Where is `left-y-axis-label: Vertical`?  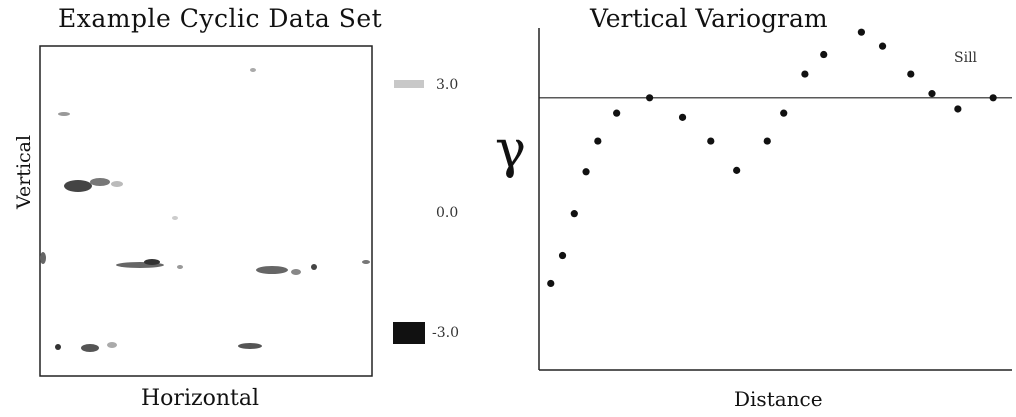
left-y-axis-label: Vertical is located at coordinates (24, 171).